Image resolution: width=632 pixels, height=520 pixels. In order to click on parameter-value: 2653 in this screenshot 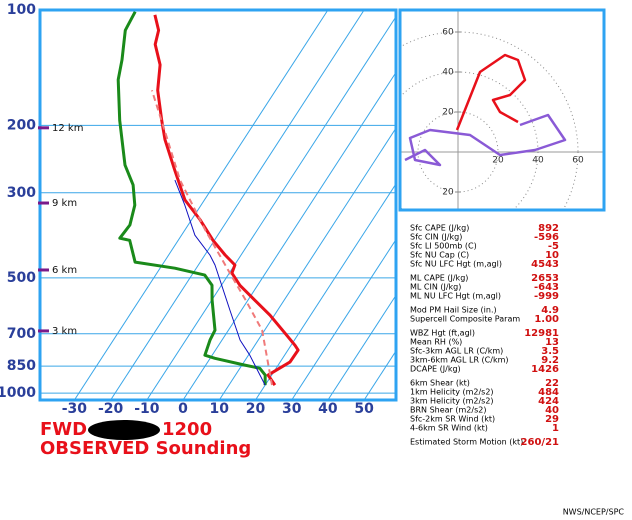, I will do `click(545, 278)`.